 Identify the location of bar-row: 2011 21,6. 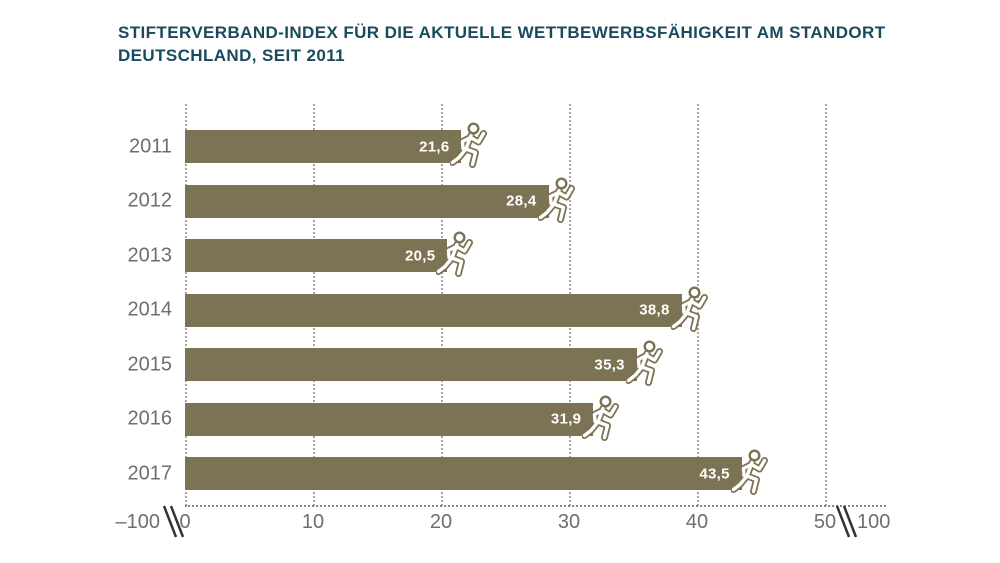
(500, 145).